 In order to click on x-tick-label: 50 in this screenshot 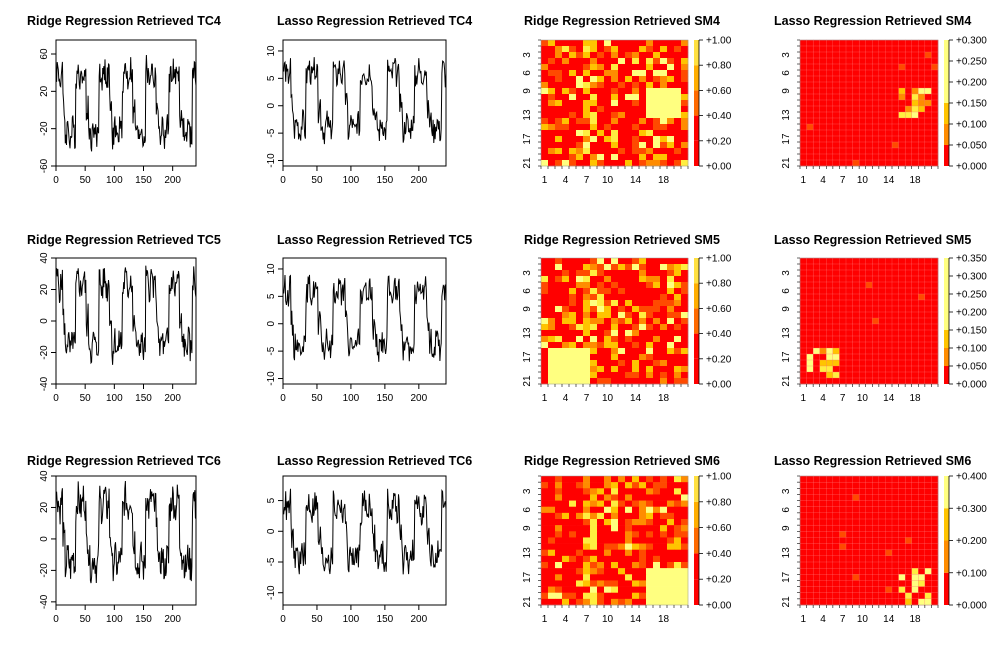, I will do `click(317, 619)`.